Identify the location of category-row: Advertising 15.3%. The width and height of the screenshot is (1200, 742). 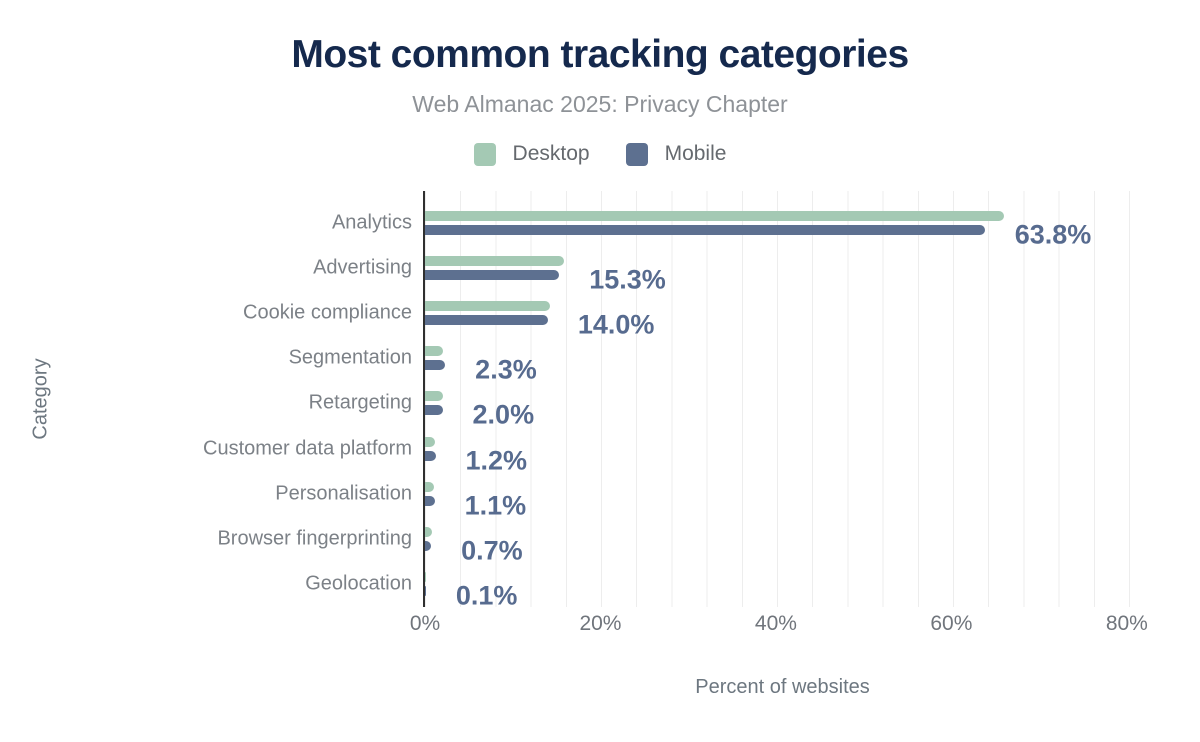
(726, 269).